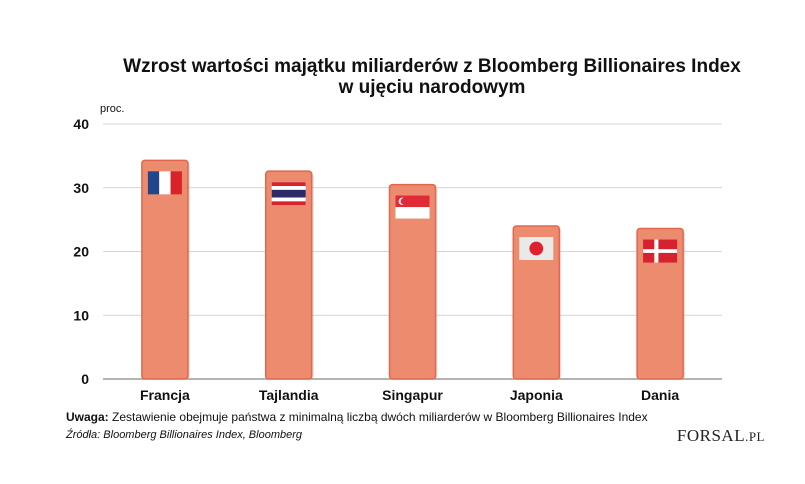  I want to click on chart-title-line2: w ujęciu narodowym, so click(432, 87).